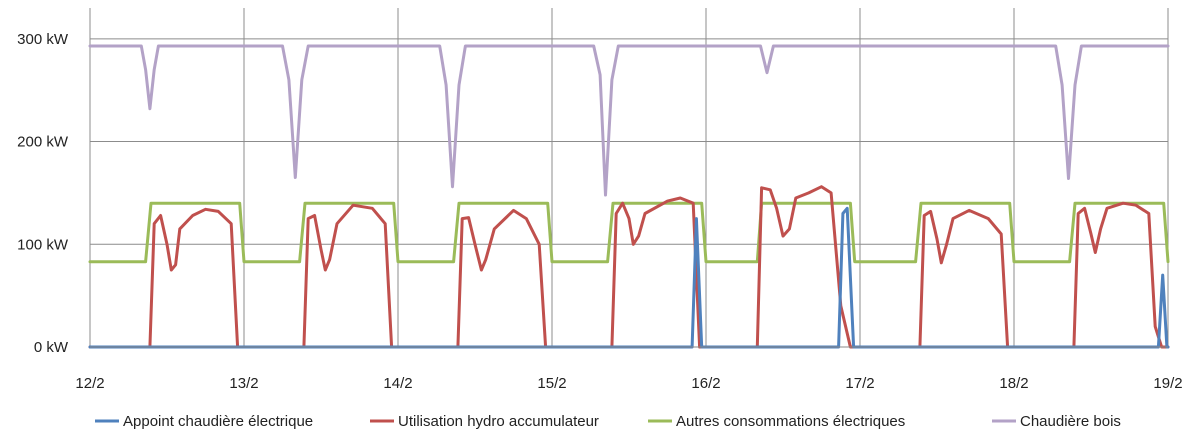  What do you see at coordinates (705, 383) in the screenshot?
I see `x-tick-label: 16/2` at bounding box center [705, 383].